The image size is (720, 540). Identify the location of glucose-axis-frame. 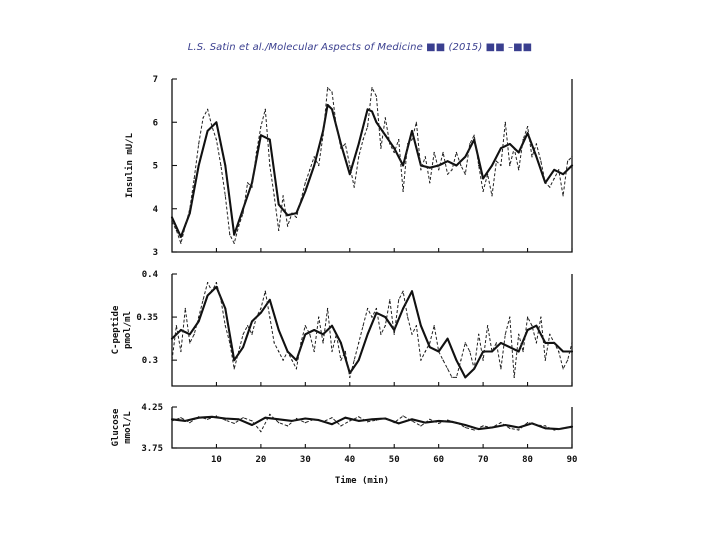
(372, 428).